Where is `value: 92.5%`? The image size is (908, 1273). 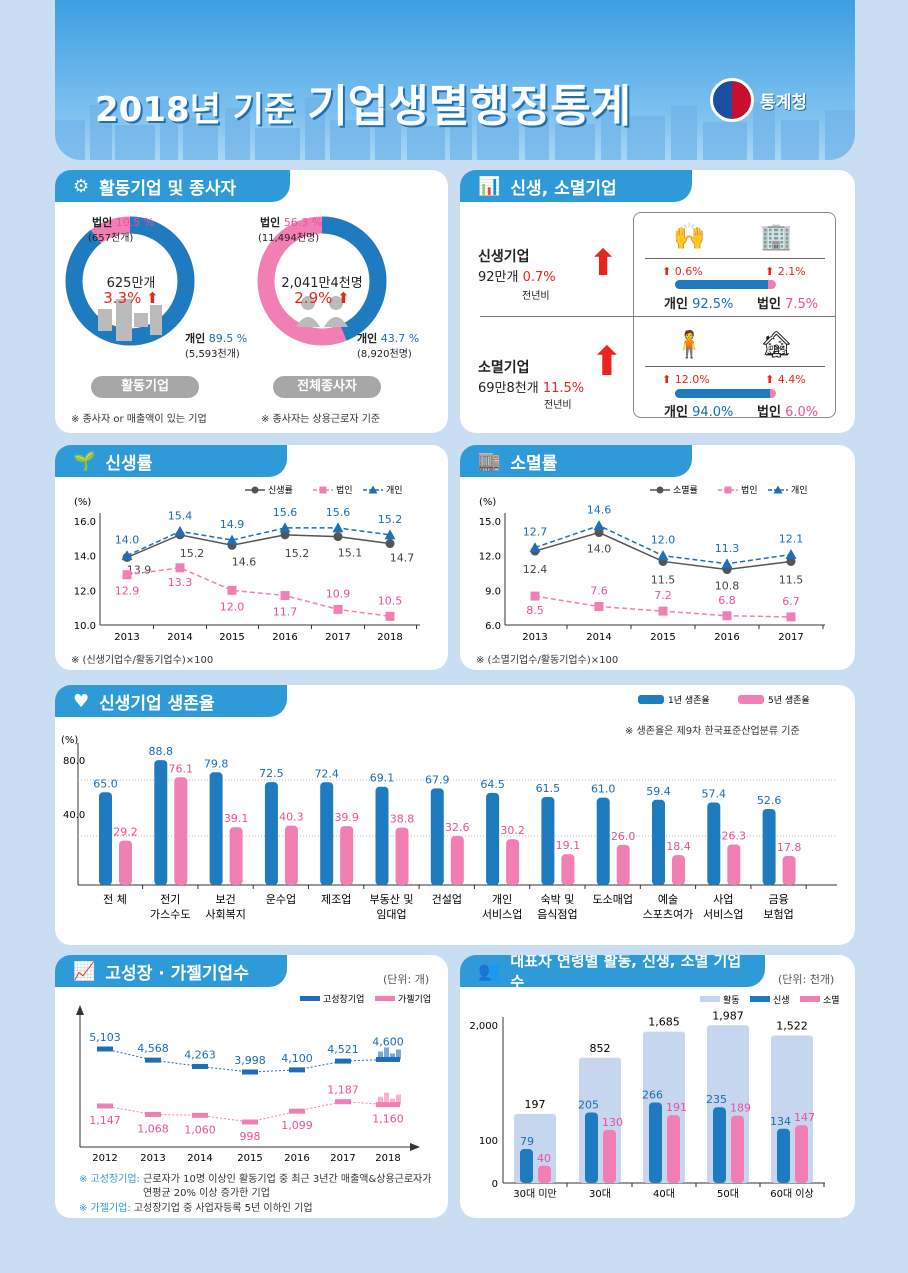
value: 92.5% is located at coordinates (713, 304).